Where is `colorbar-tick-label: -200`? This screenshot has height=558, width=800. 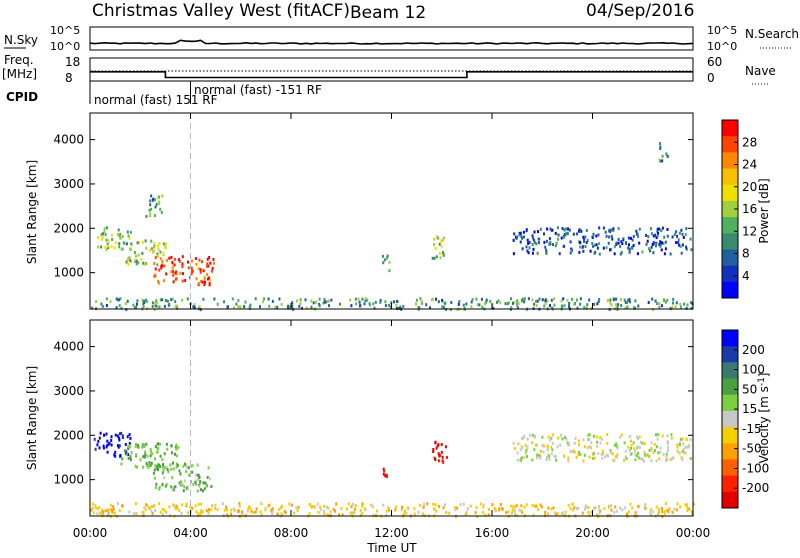 colorbar-tick-label: -200 is located at coordinates (755, 488).